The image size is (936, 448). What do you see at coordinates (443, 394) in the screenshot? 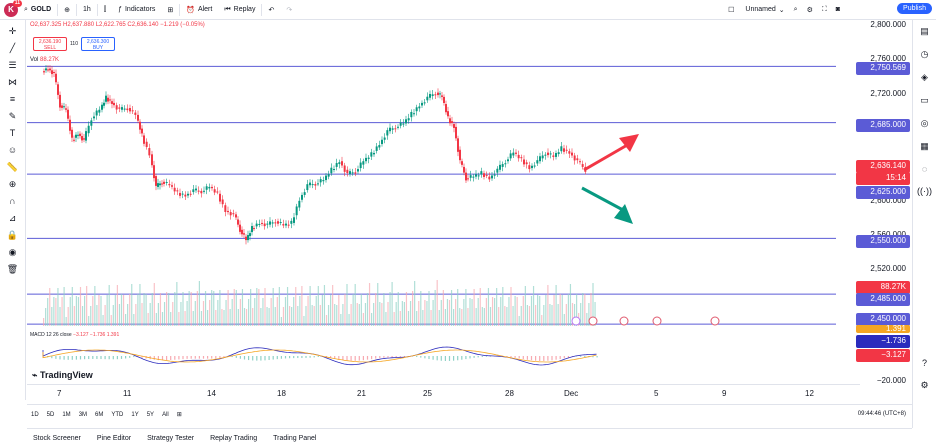
I see `time-axis: 7 11 14 18 21 25 28 Dec 5 9 12` at bounding box center [443, 394].